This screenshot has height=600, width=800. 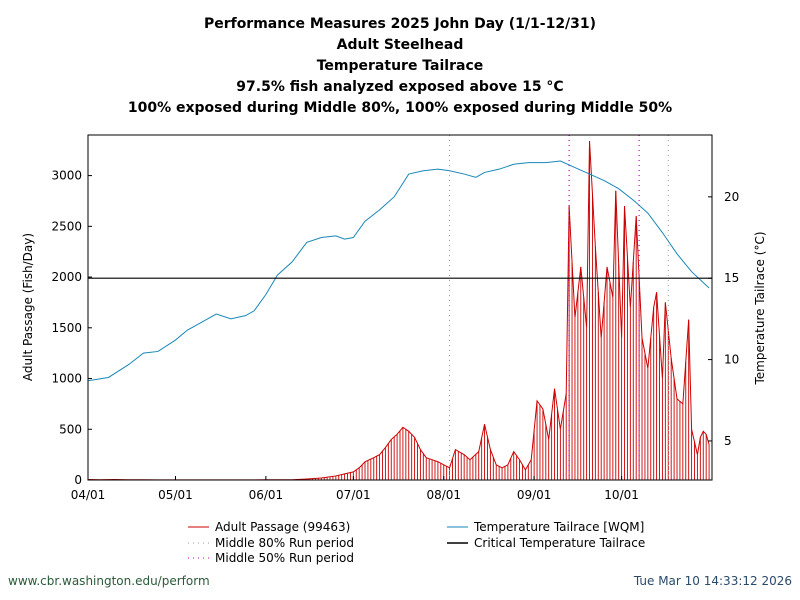 What do you see at coordinates (621, 495) in the screenshot?
I see `x-axis-tick-label: 10/01` at bounding box center [621, 495].